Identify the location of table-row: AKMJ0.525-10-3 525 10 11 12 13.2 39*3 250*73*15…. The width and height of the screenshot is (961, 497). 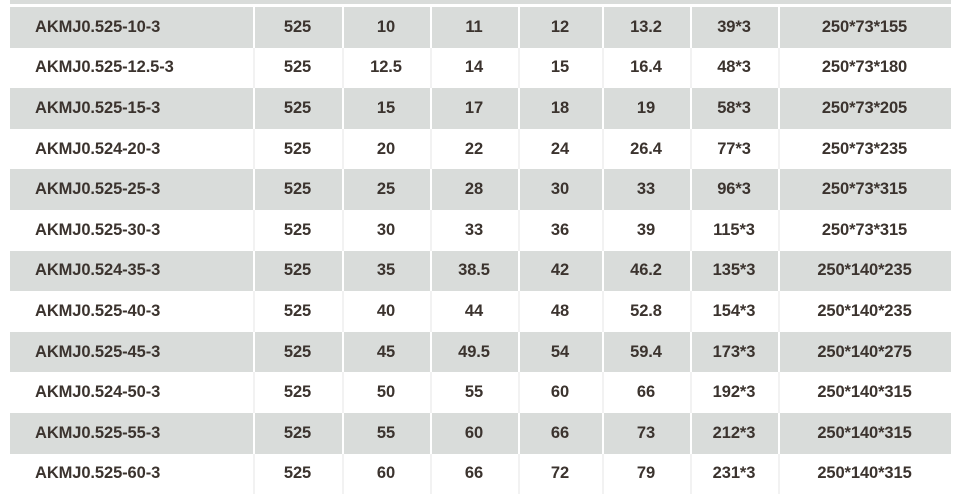
(480, 27).